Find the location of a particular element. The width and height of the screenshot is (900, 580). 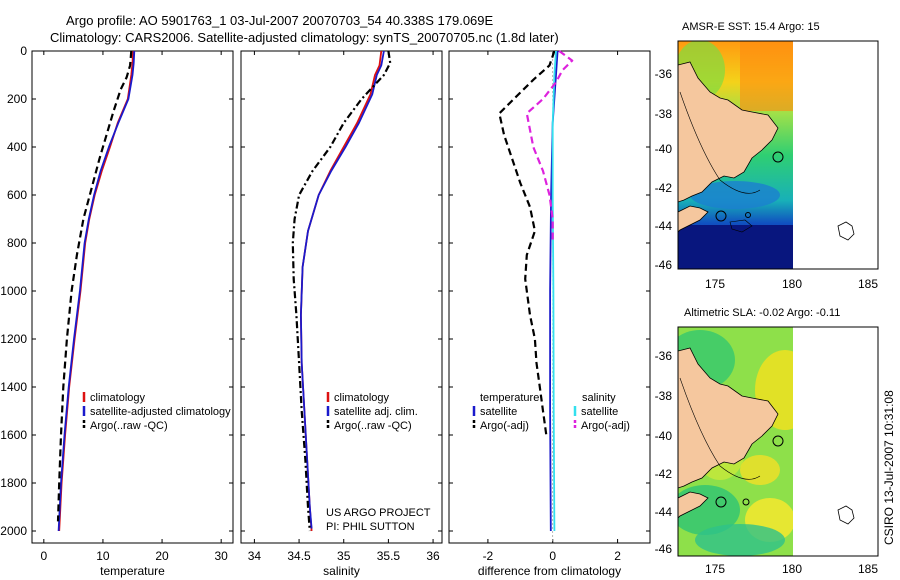

salinity-xtick-label: 35 is located at coordinates (344, 556).